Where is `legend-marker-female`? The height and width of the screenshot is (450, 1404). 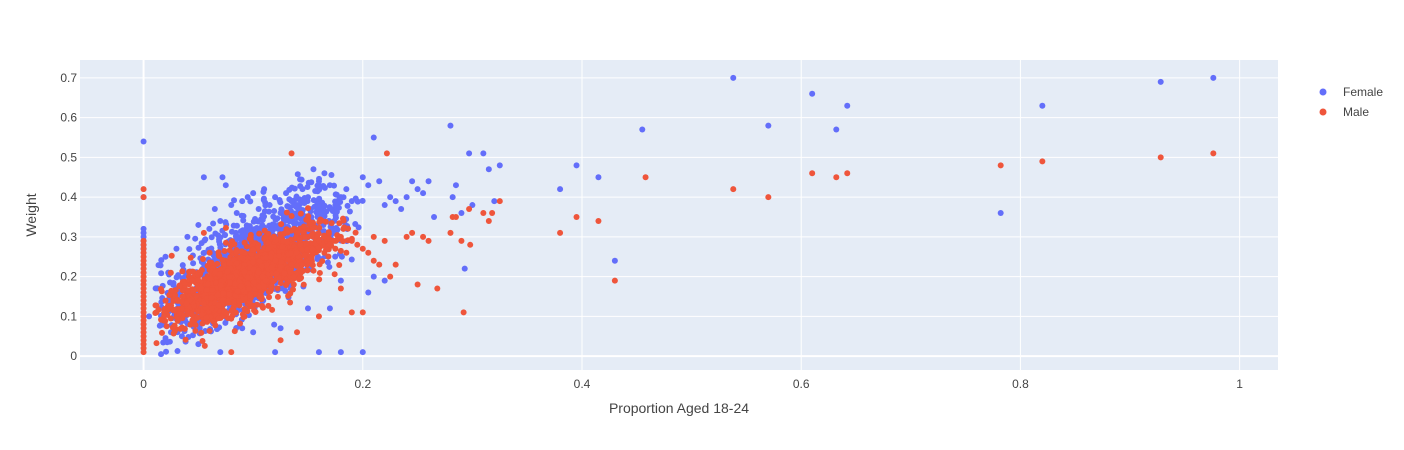
legend-marker-female is located at coordinates (1323, 92).